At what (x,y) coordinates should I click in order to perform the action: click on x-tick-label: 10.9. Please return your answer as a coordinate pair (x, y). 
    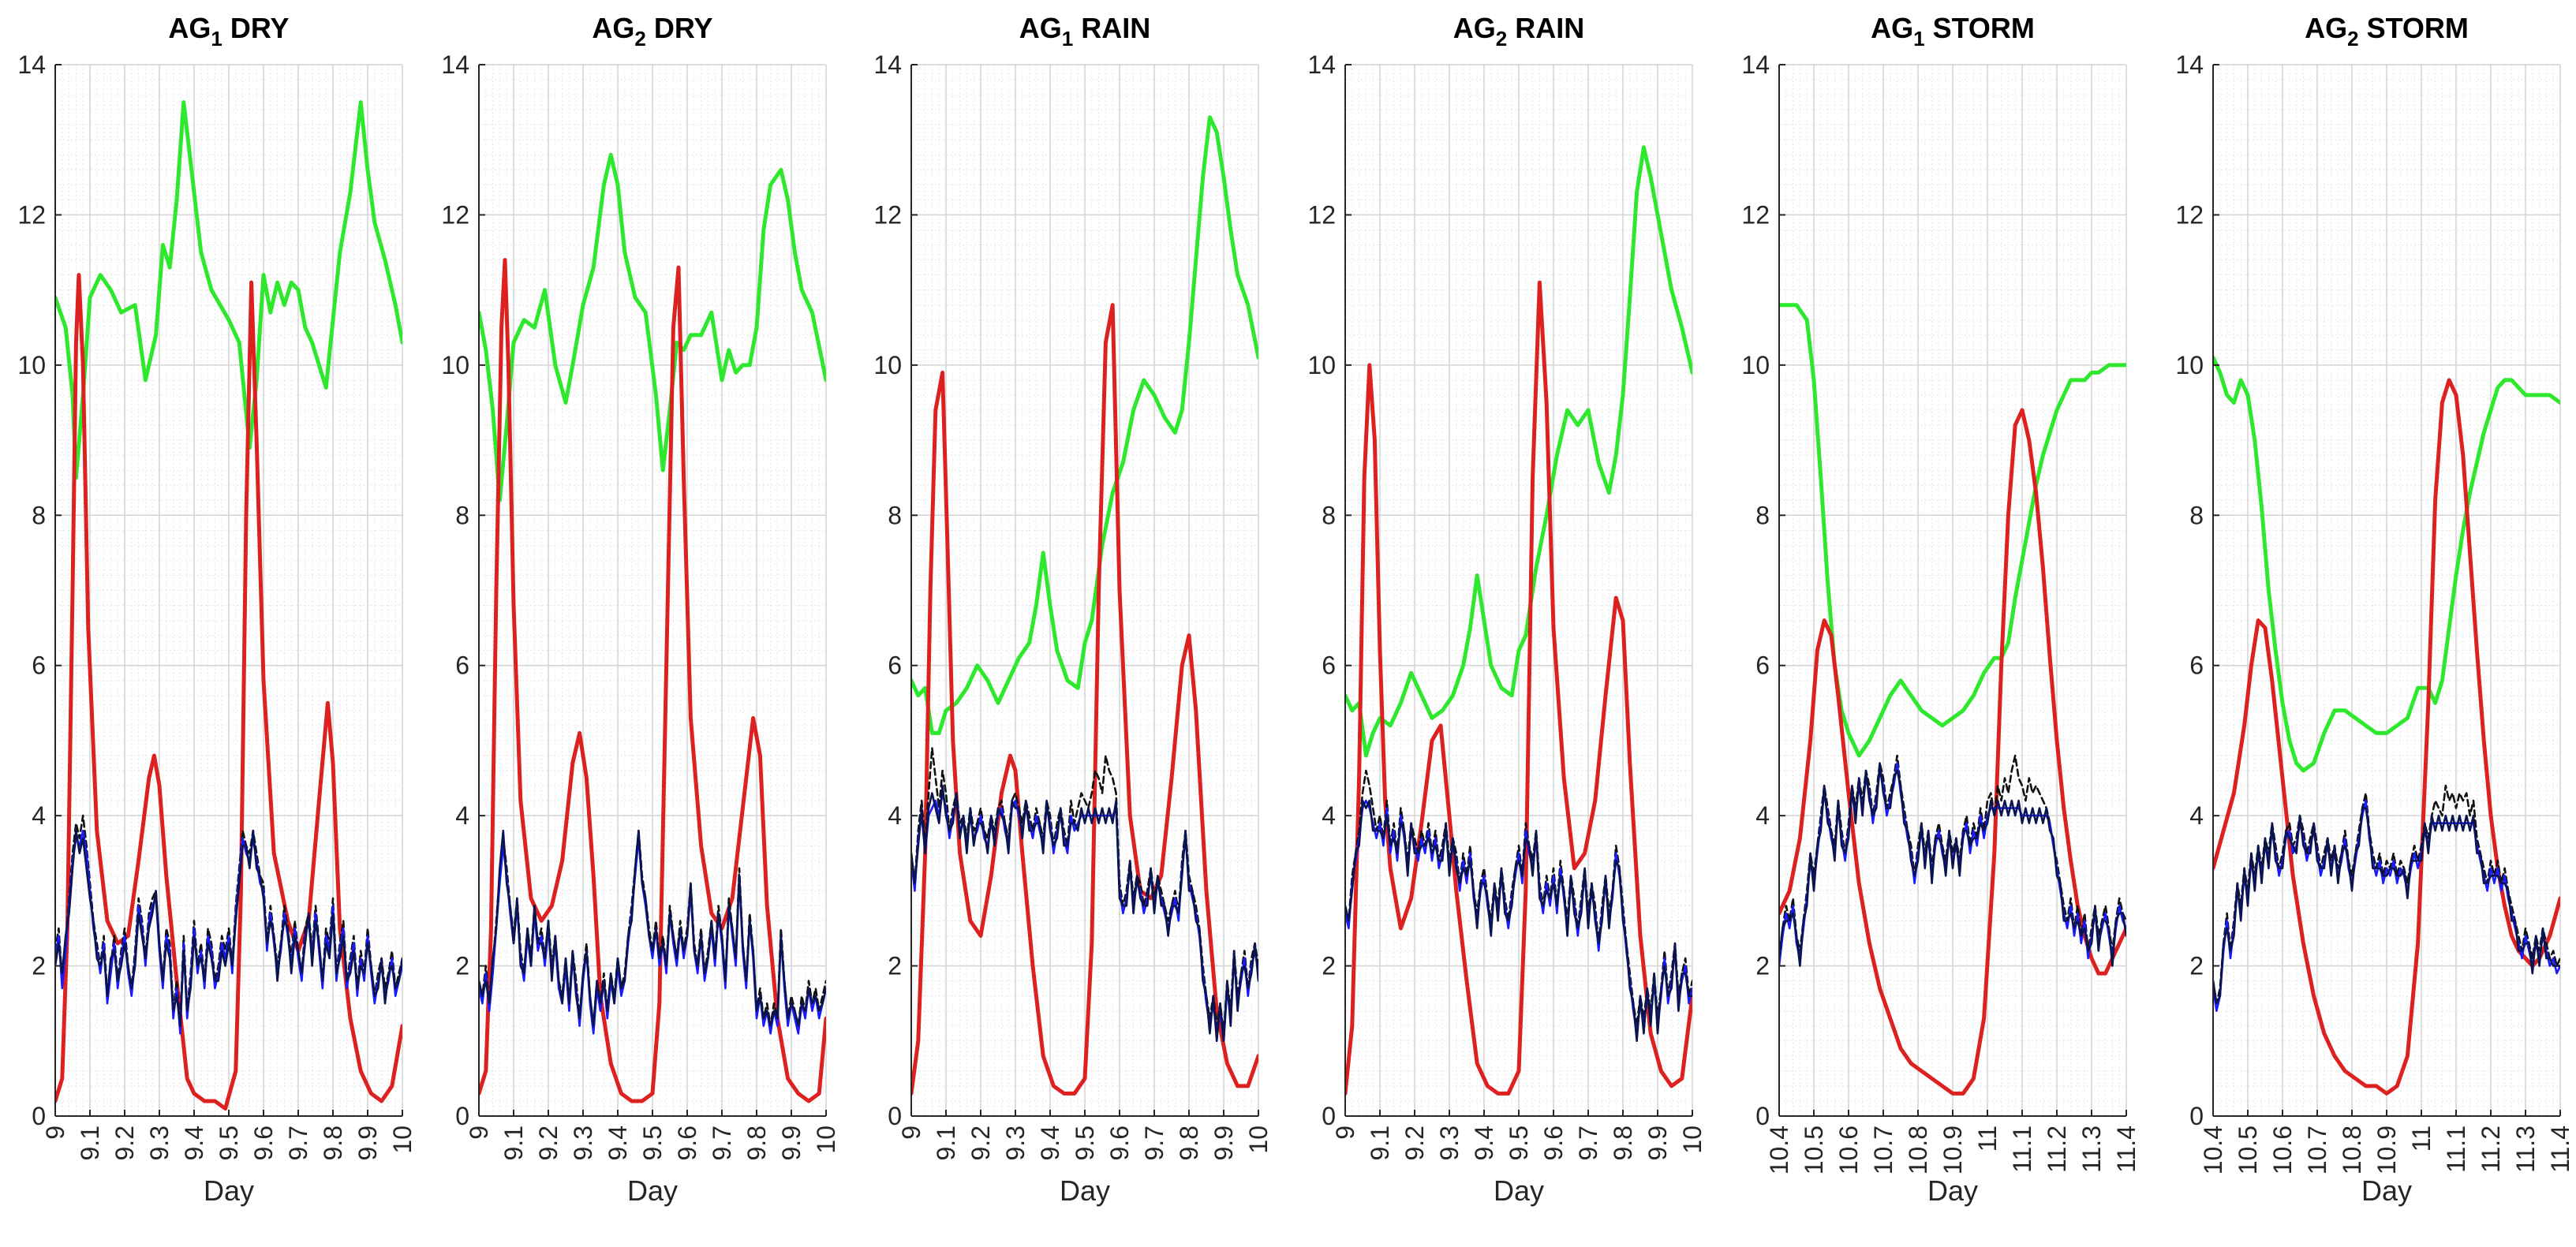
    Looking at the image, I should click on (2386, 1150).